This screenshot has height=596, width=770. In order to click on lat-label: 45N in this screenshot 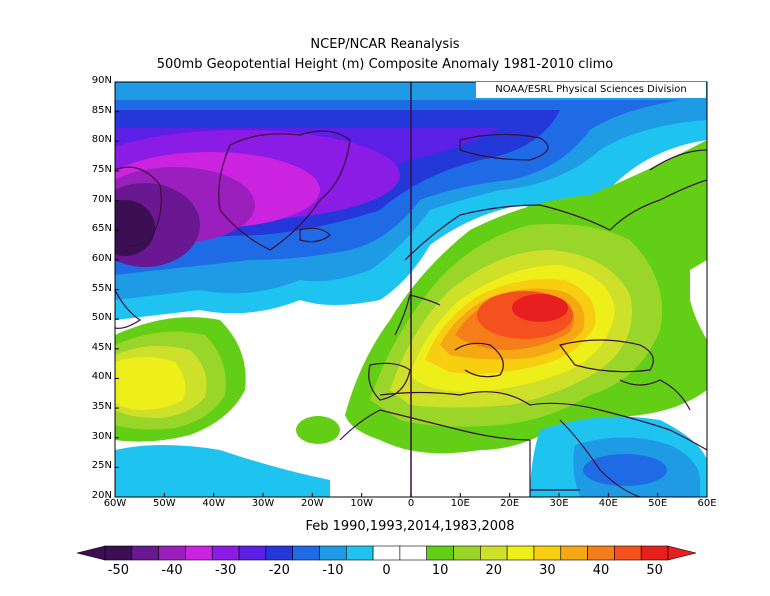, I will do `click(101, 347)`.